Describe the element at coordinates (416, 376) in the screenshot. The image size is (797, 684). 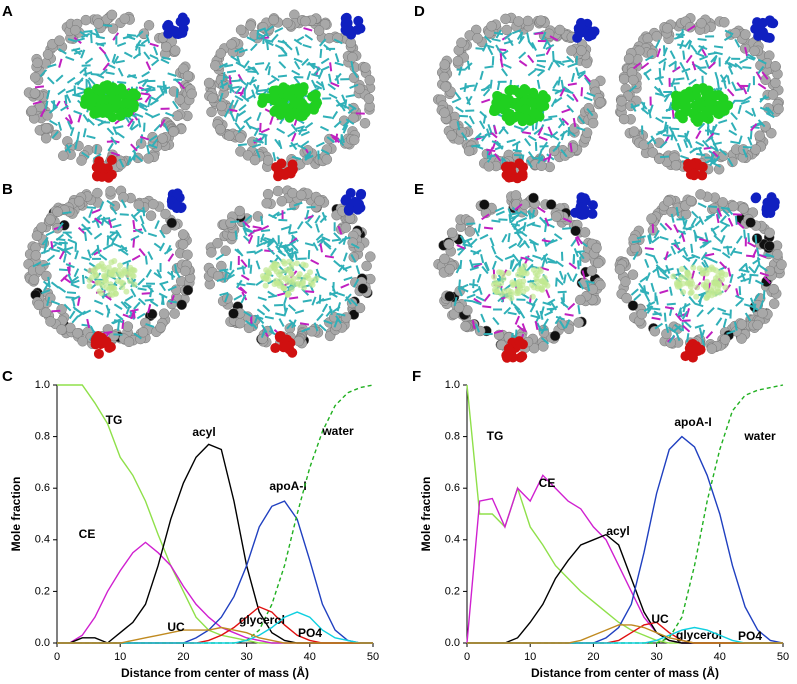
I see `panel-label: F` at that location.